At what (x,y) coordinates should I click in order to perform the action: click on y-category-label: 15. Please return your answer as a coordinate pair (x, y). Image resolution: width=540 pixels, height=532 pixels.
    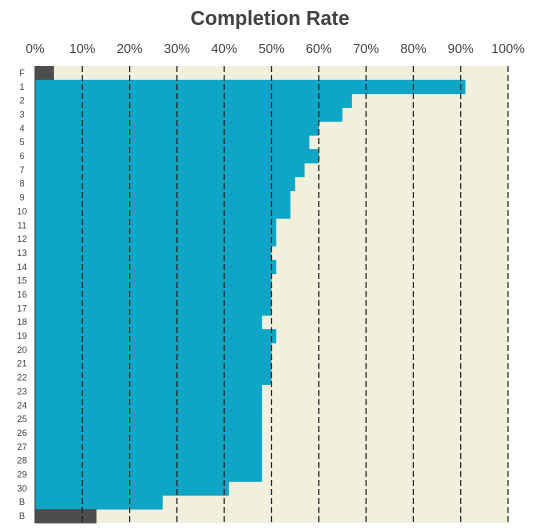
    Looking at the image, I should click on (22, 281).